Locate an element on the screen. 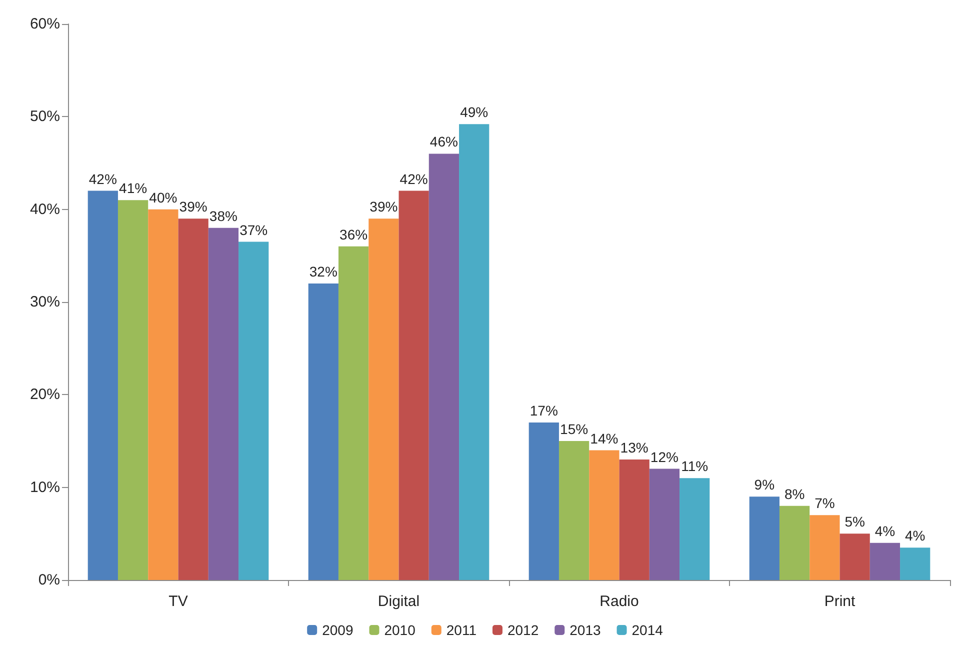 This screenshot has width=970, height=660. data-label: 7% is located at coordinates (824, 503).